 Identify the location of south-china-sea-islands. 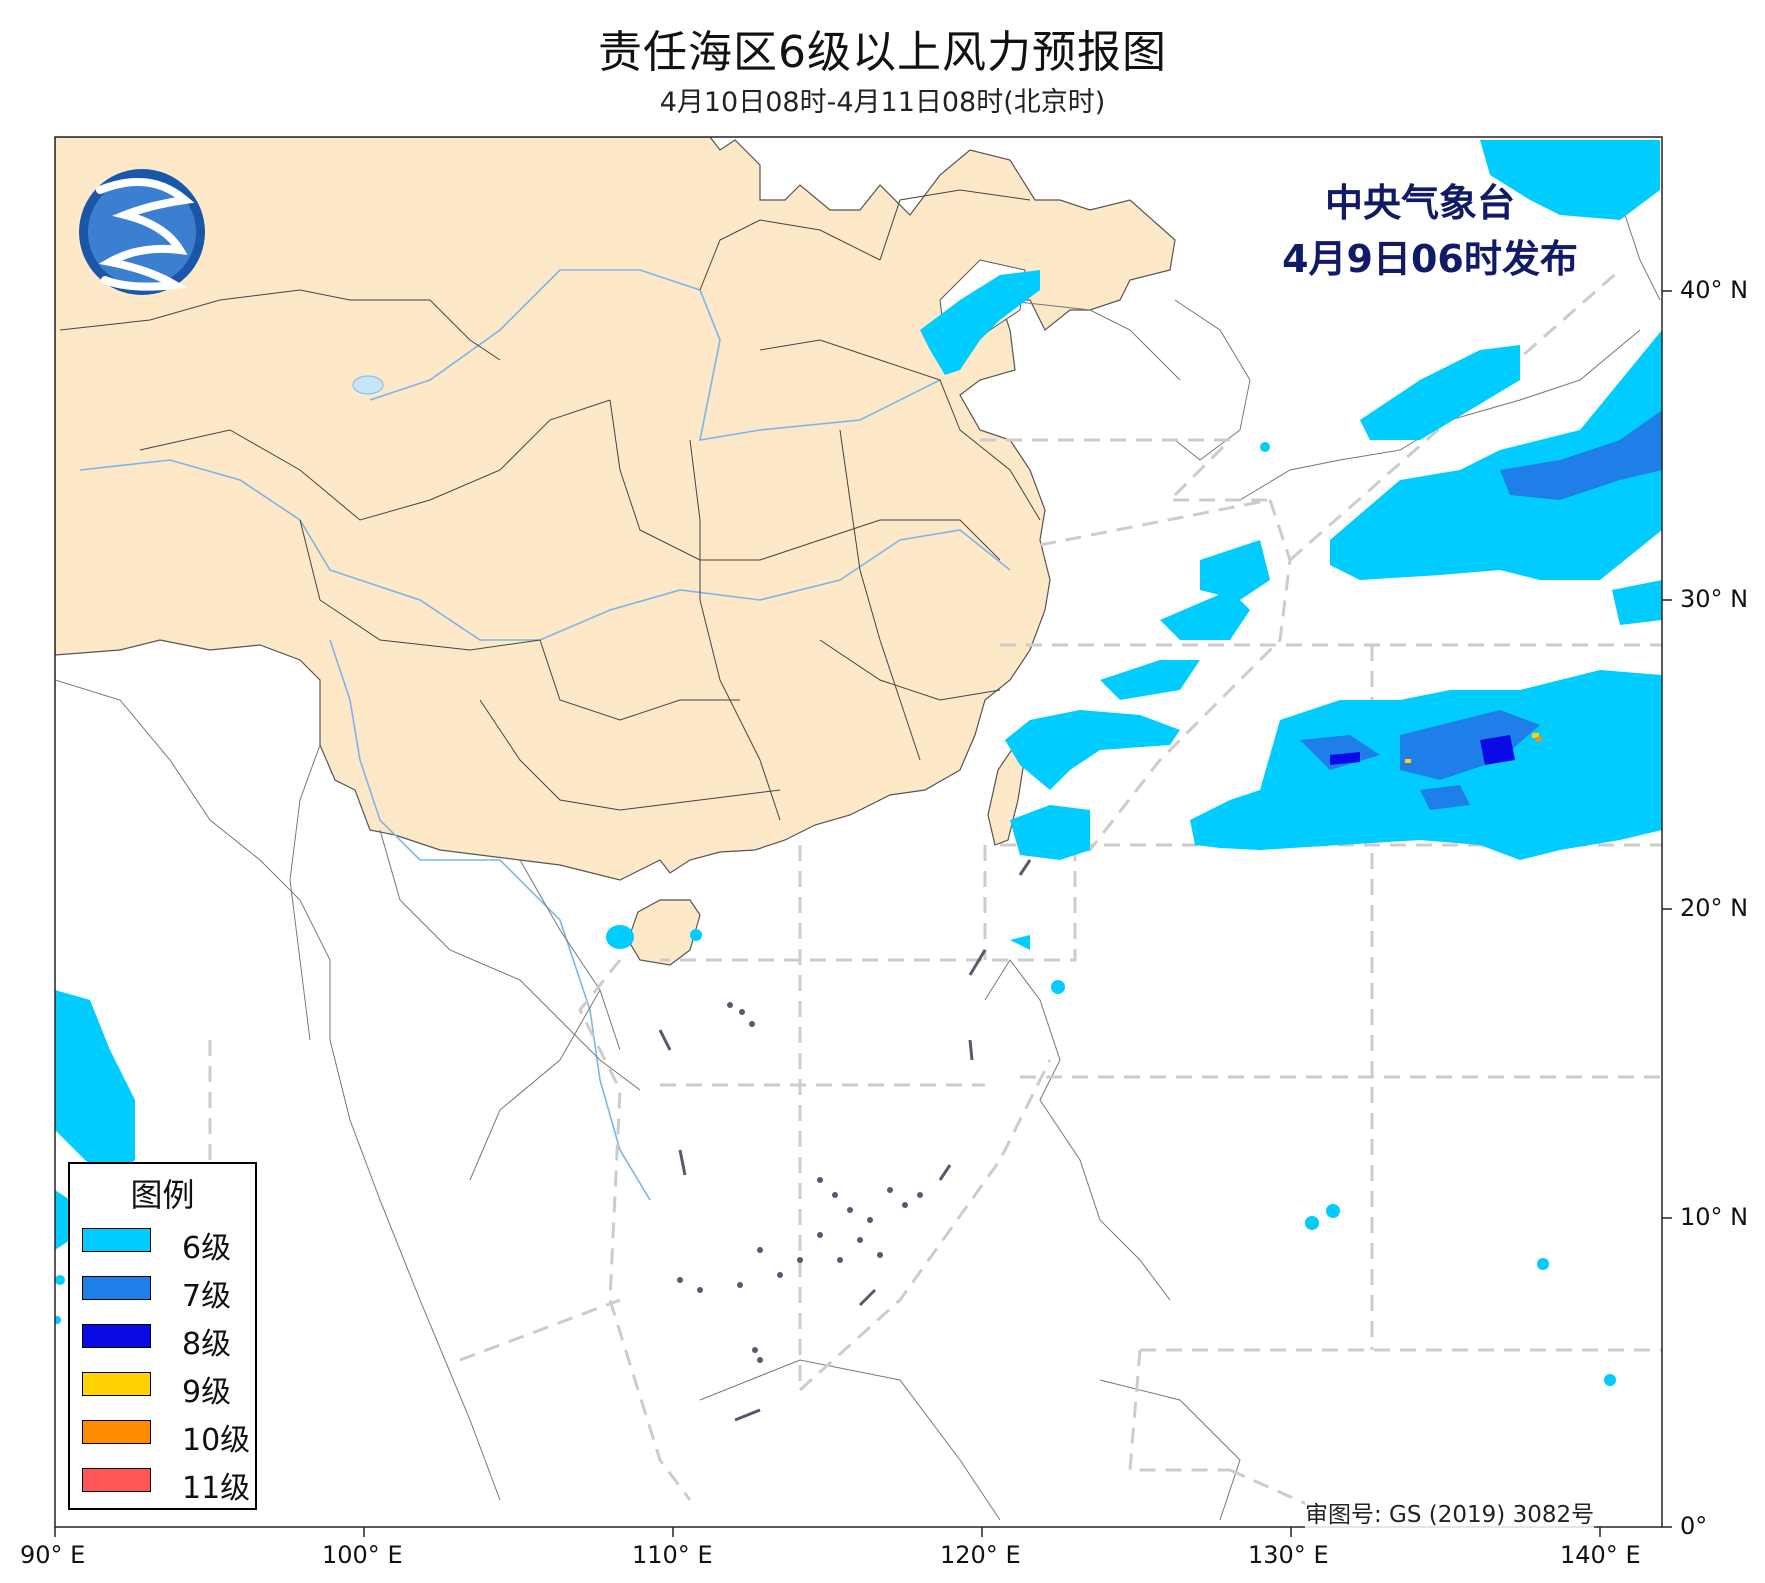
(800, 1182).